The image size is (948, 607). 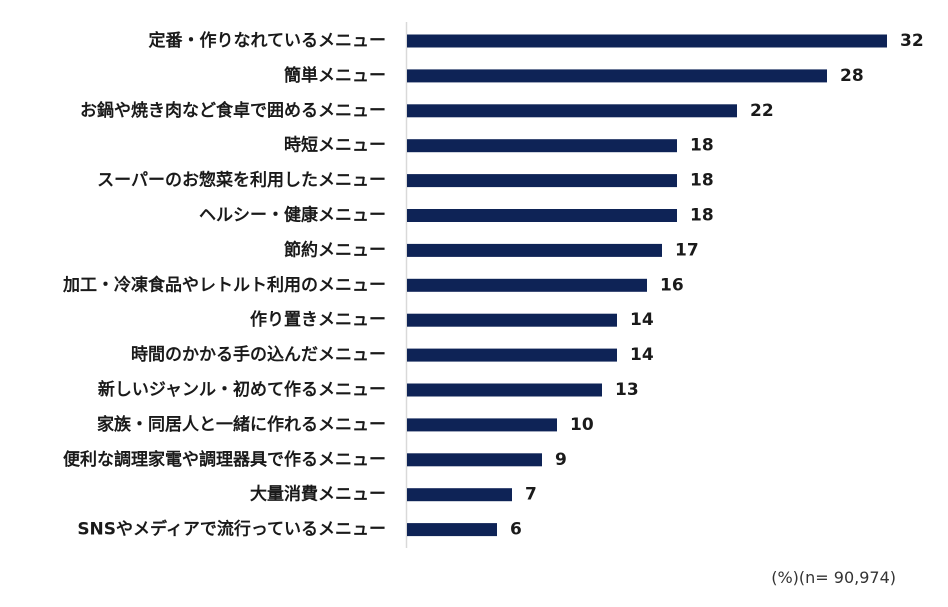 What do you see at coordinates (912, 41) in the screenshot?
I see `value-label: 32` at bounding box center [912, 41].